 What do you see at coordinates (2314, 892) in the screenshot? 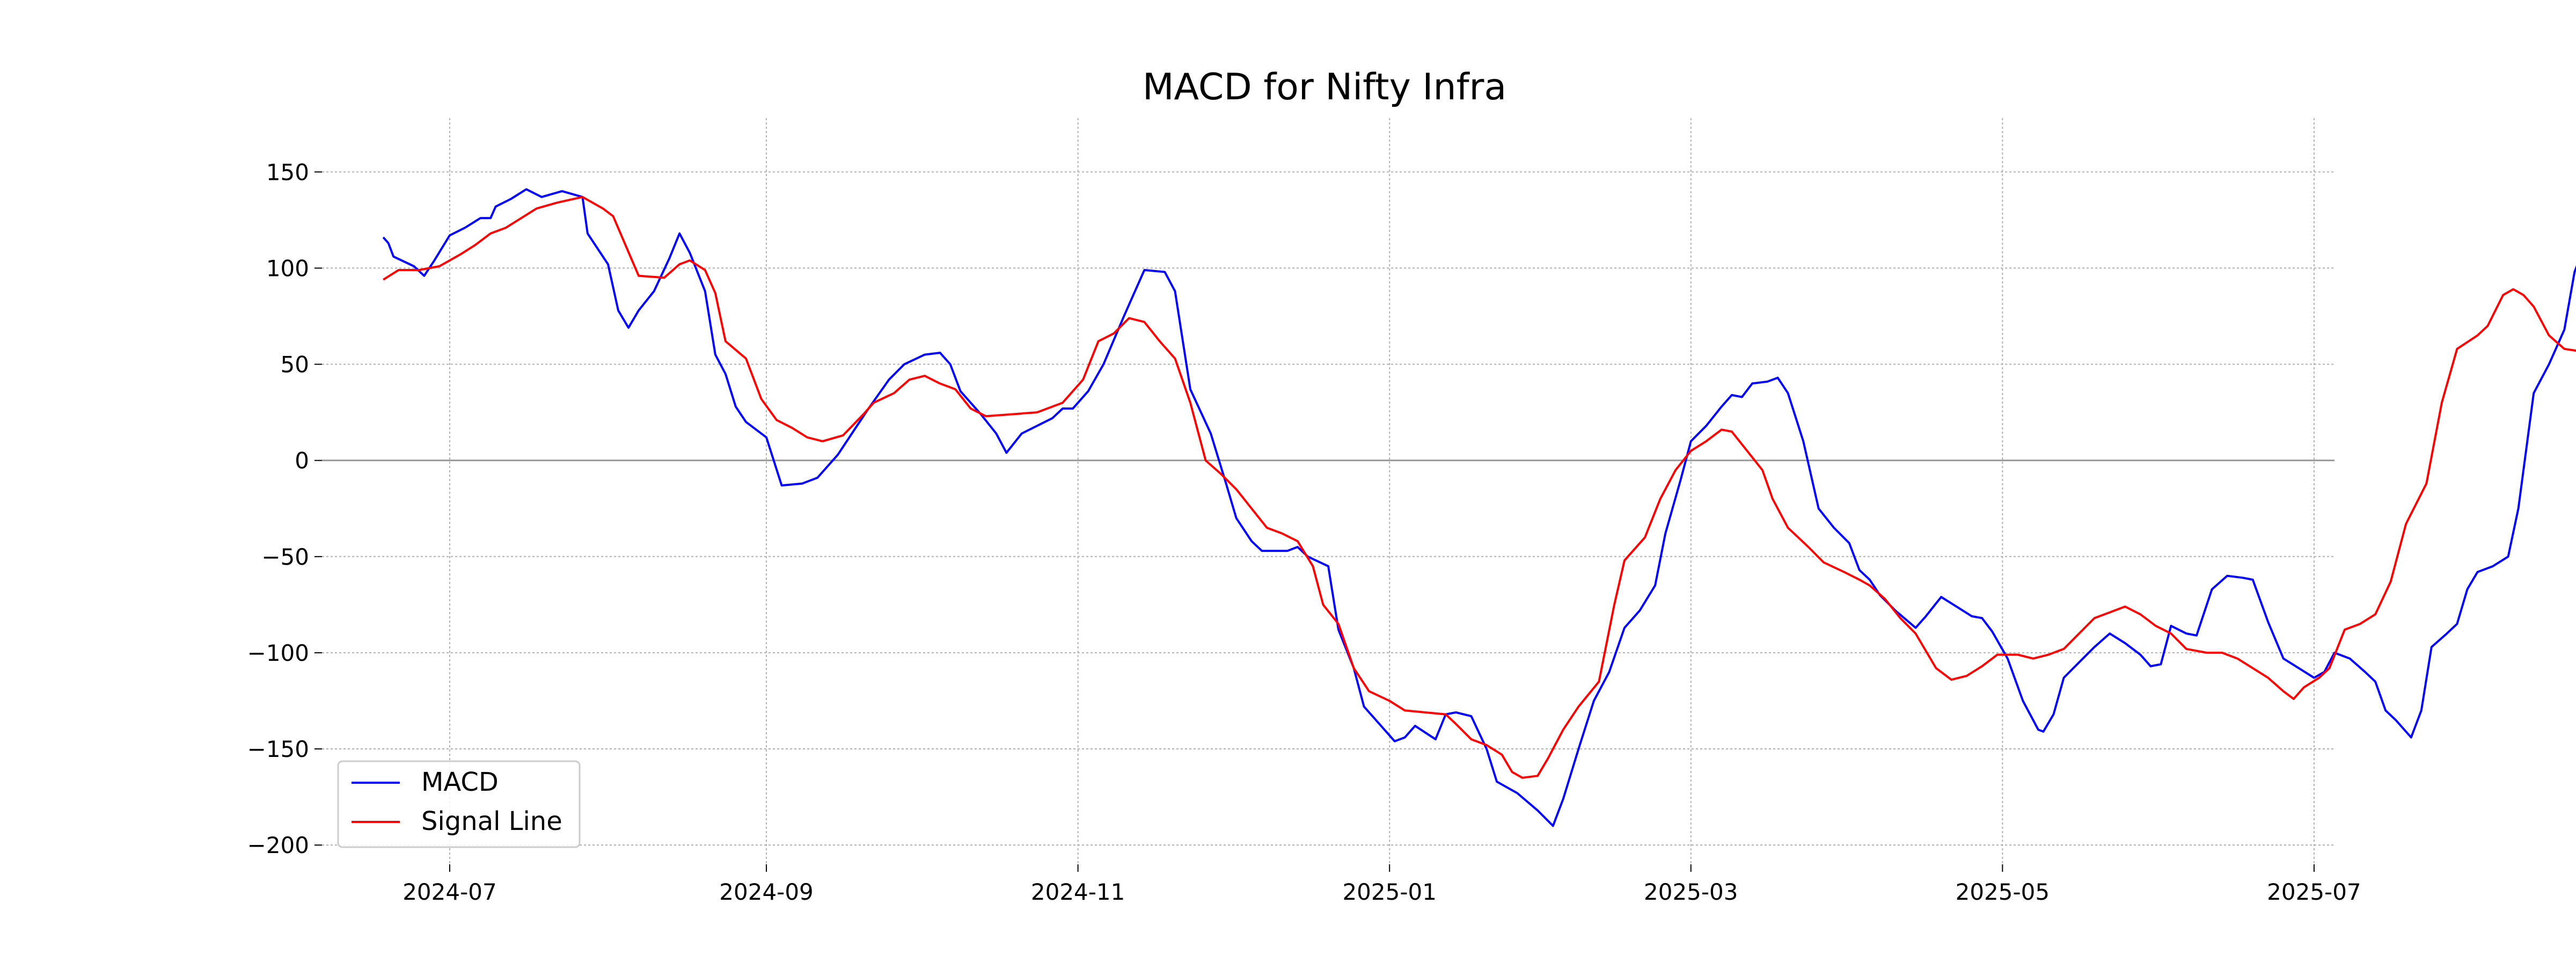
I see `x-tick-label: 2025-07` at bounding box center [2314, 892].